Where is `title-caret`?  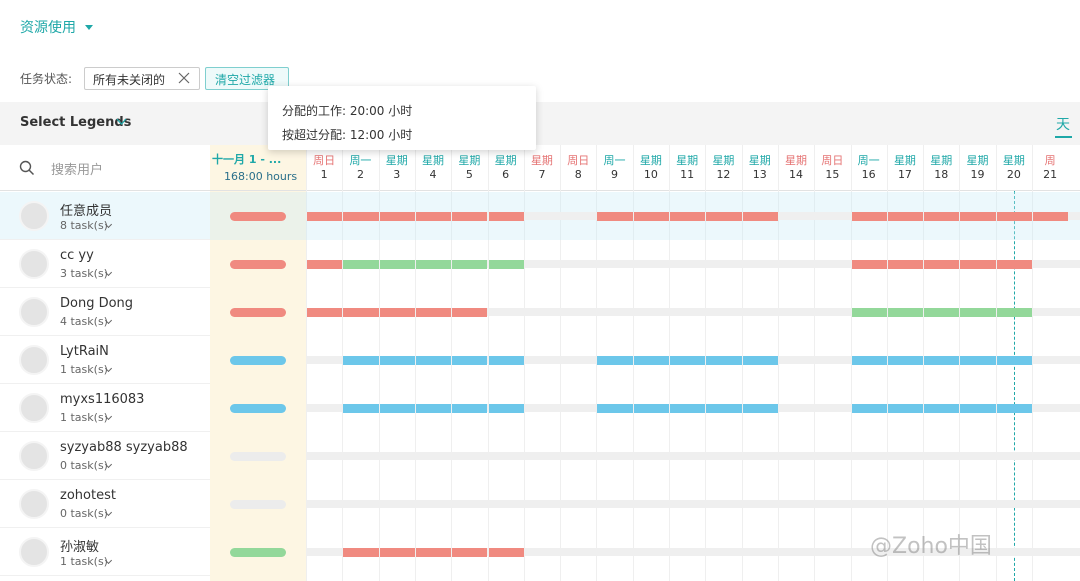 title-caret is located at coordinates (89, 27).